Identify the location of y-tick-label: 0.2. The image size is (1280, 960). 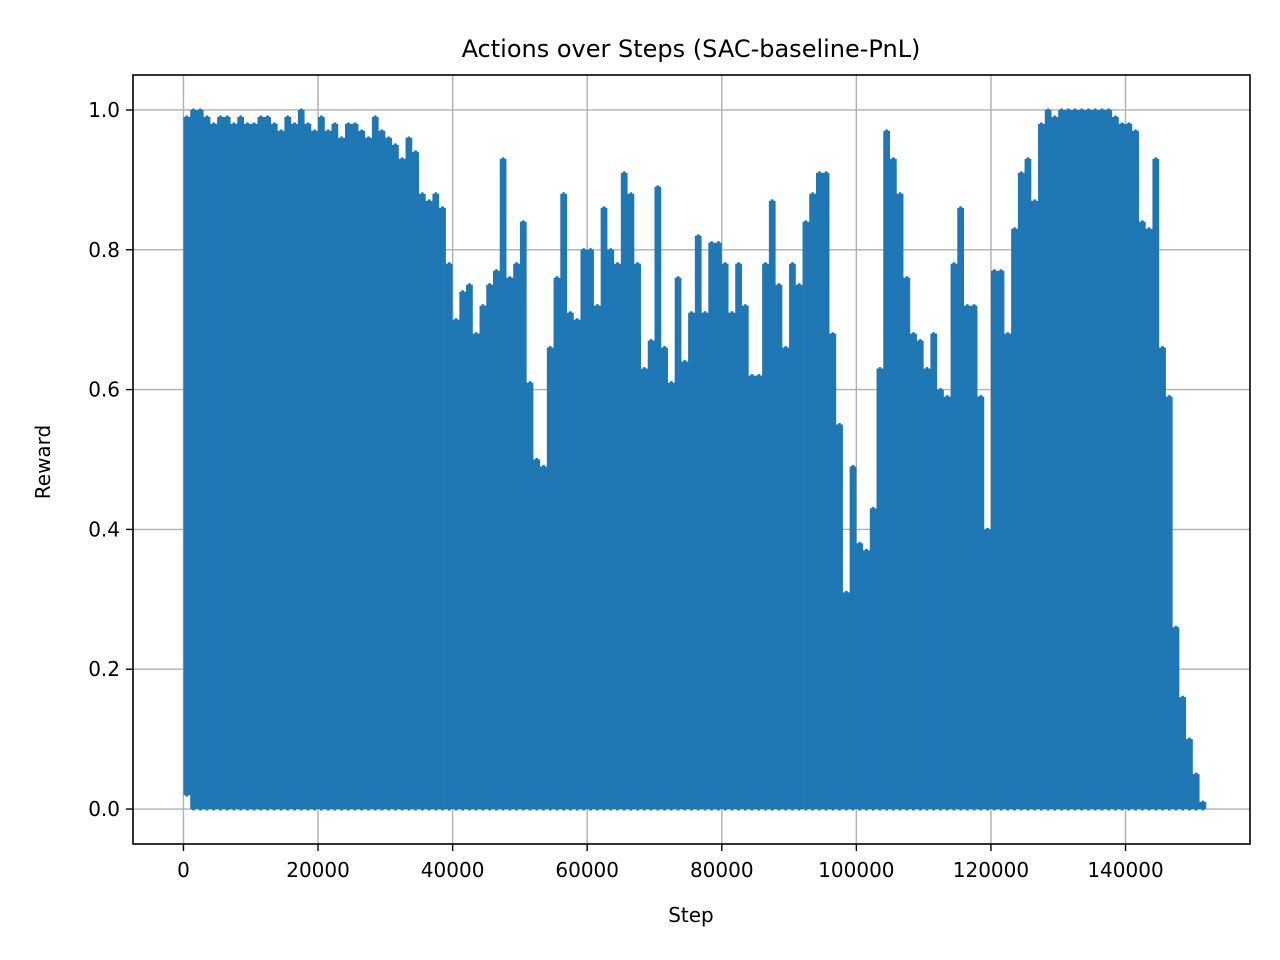
(104, 669).